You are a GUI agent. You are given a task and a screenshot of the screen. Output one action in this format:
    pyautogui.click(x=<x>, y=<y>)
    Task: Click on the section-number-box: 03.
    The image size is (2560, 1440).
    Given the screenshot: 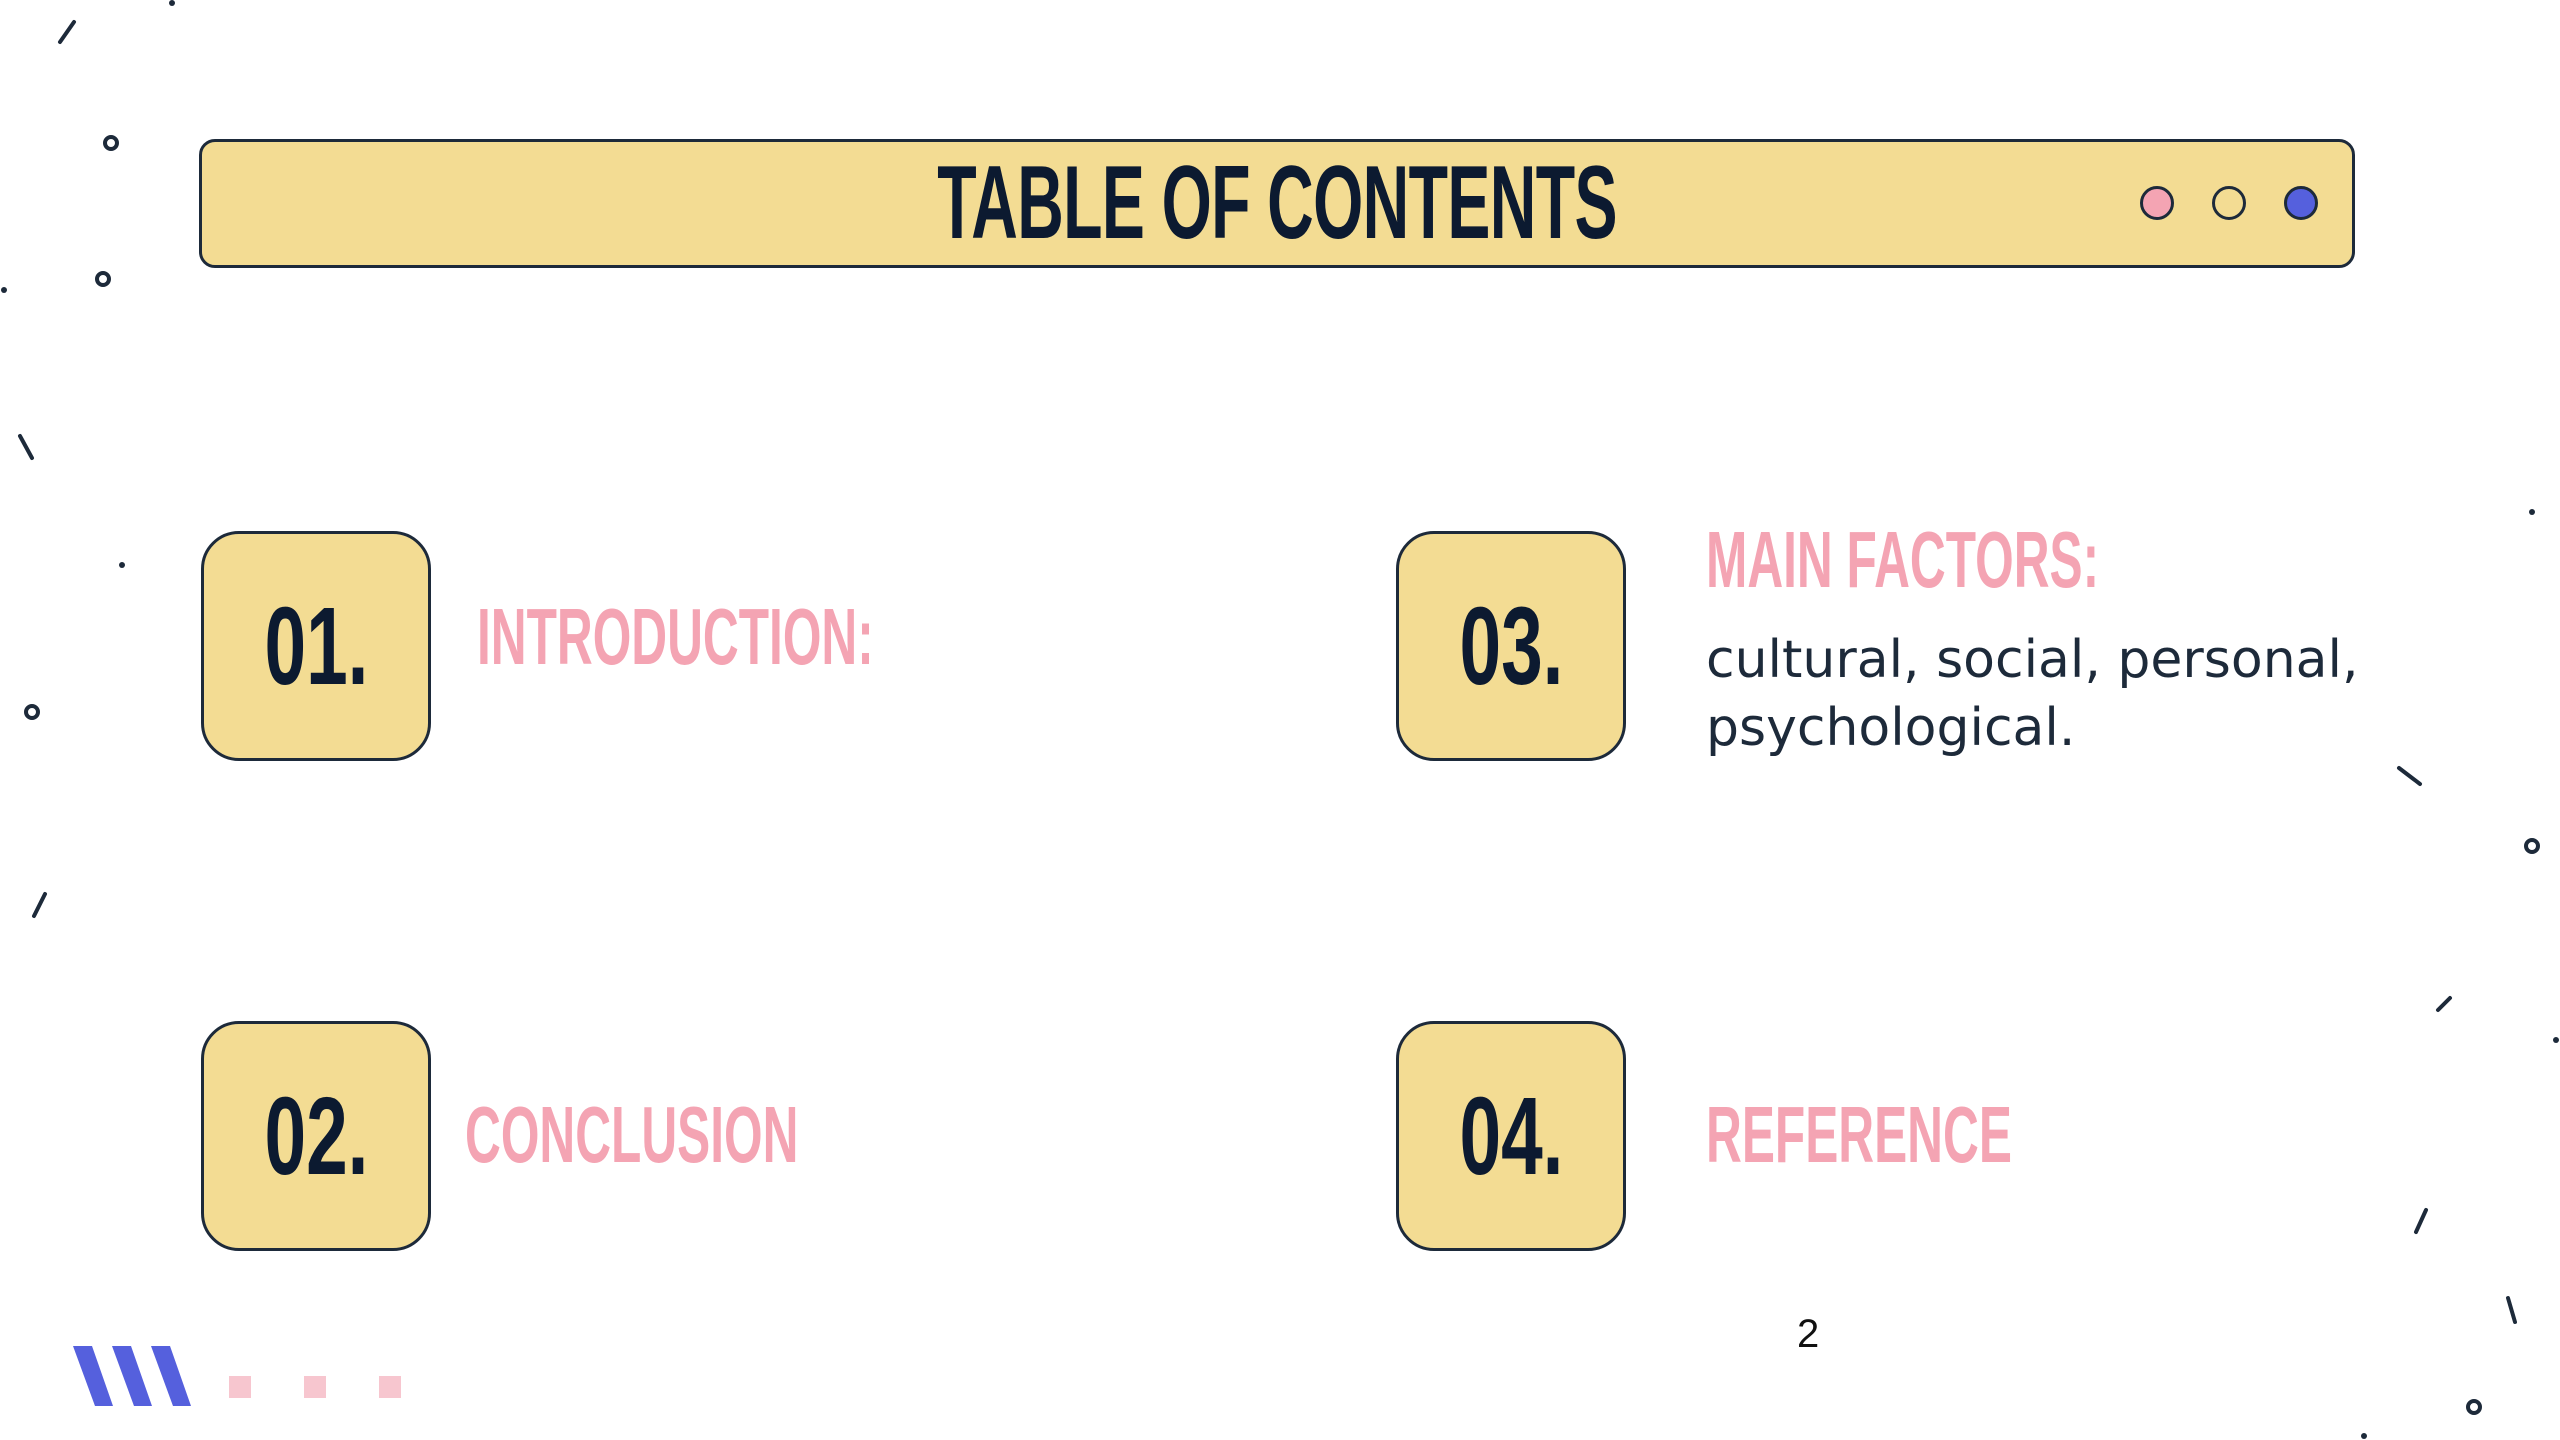 What is the action you would take?
    pyautogui.click(x=1511, y=646)
    